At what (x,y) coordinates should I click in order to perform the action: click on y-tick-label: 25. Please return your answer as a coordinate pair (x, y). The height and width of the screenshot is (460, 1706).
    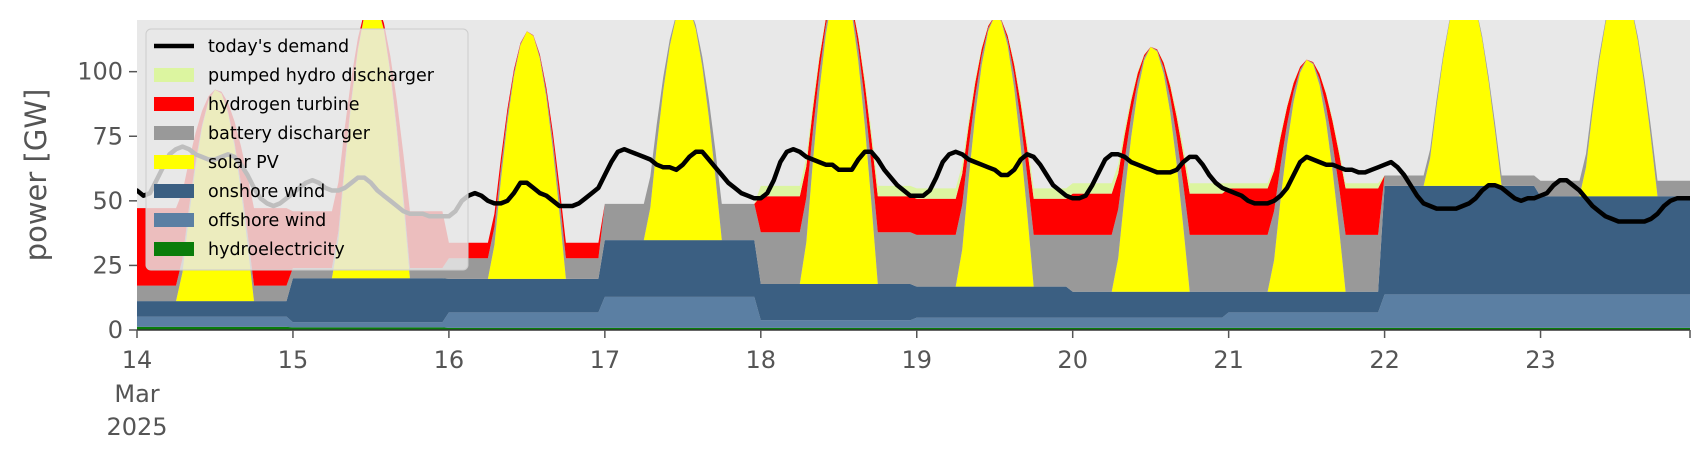
    Looking at the image, I should click on (107, 265).